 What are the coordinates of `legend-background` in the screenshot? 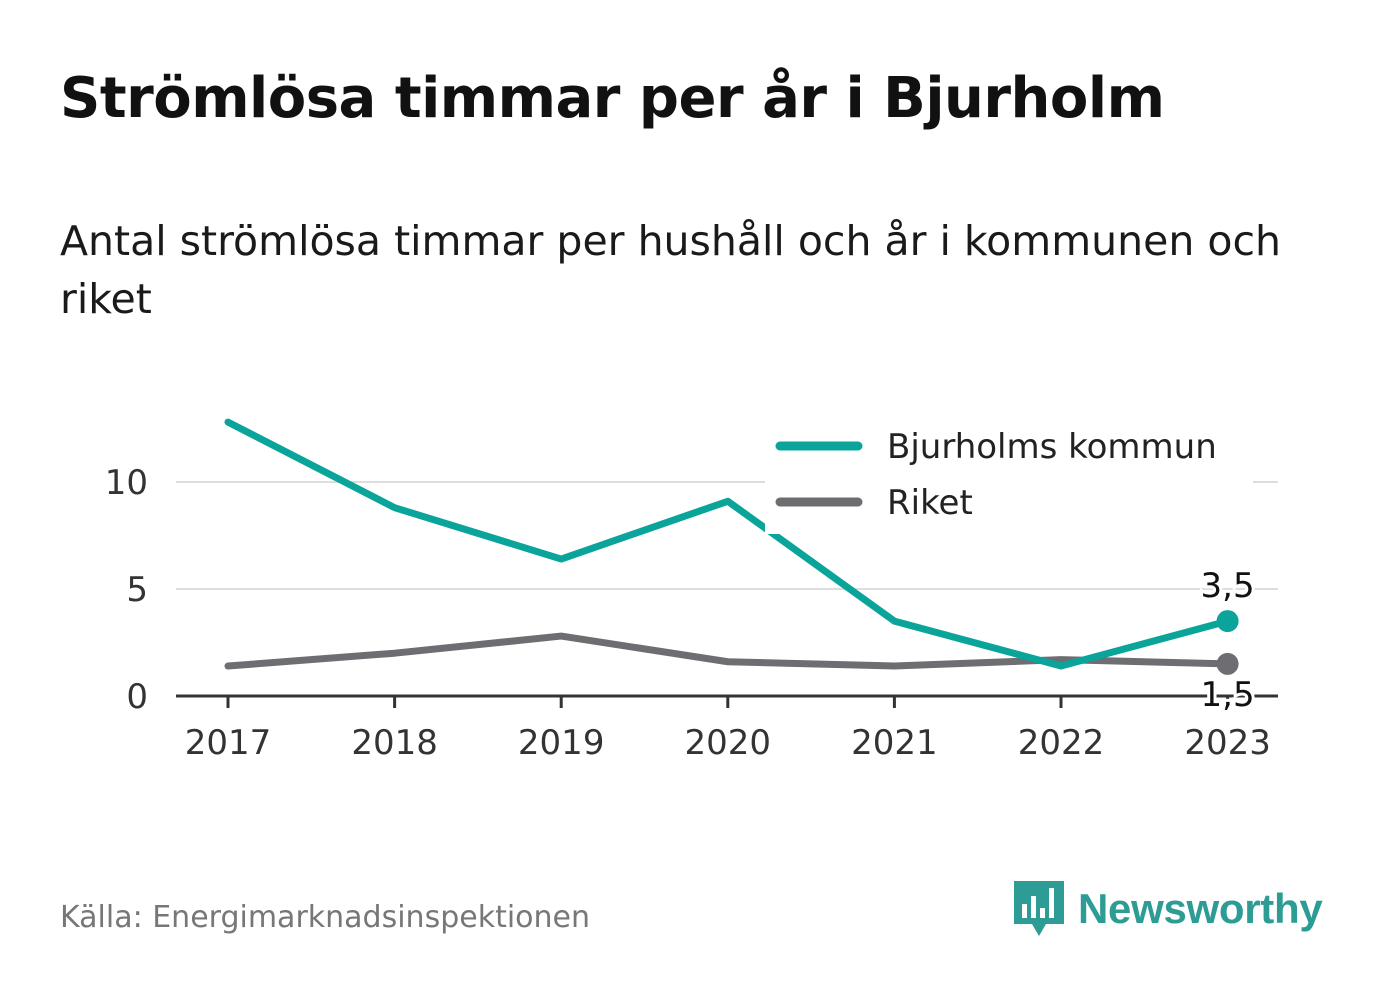 It's located at (1009, 475).